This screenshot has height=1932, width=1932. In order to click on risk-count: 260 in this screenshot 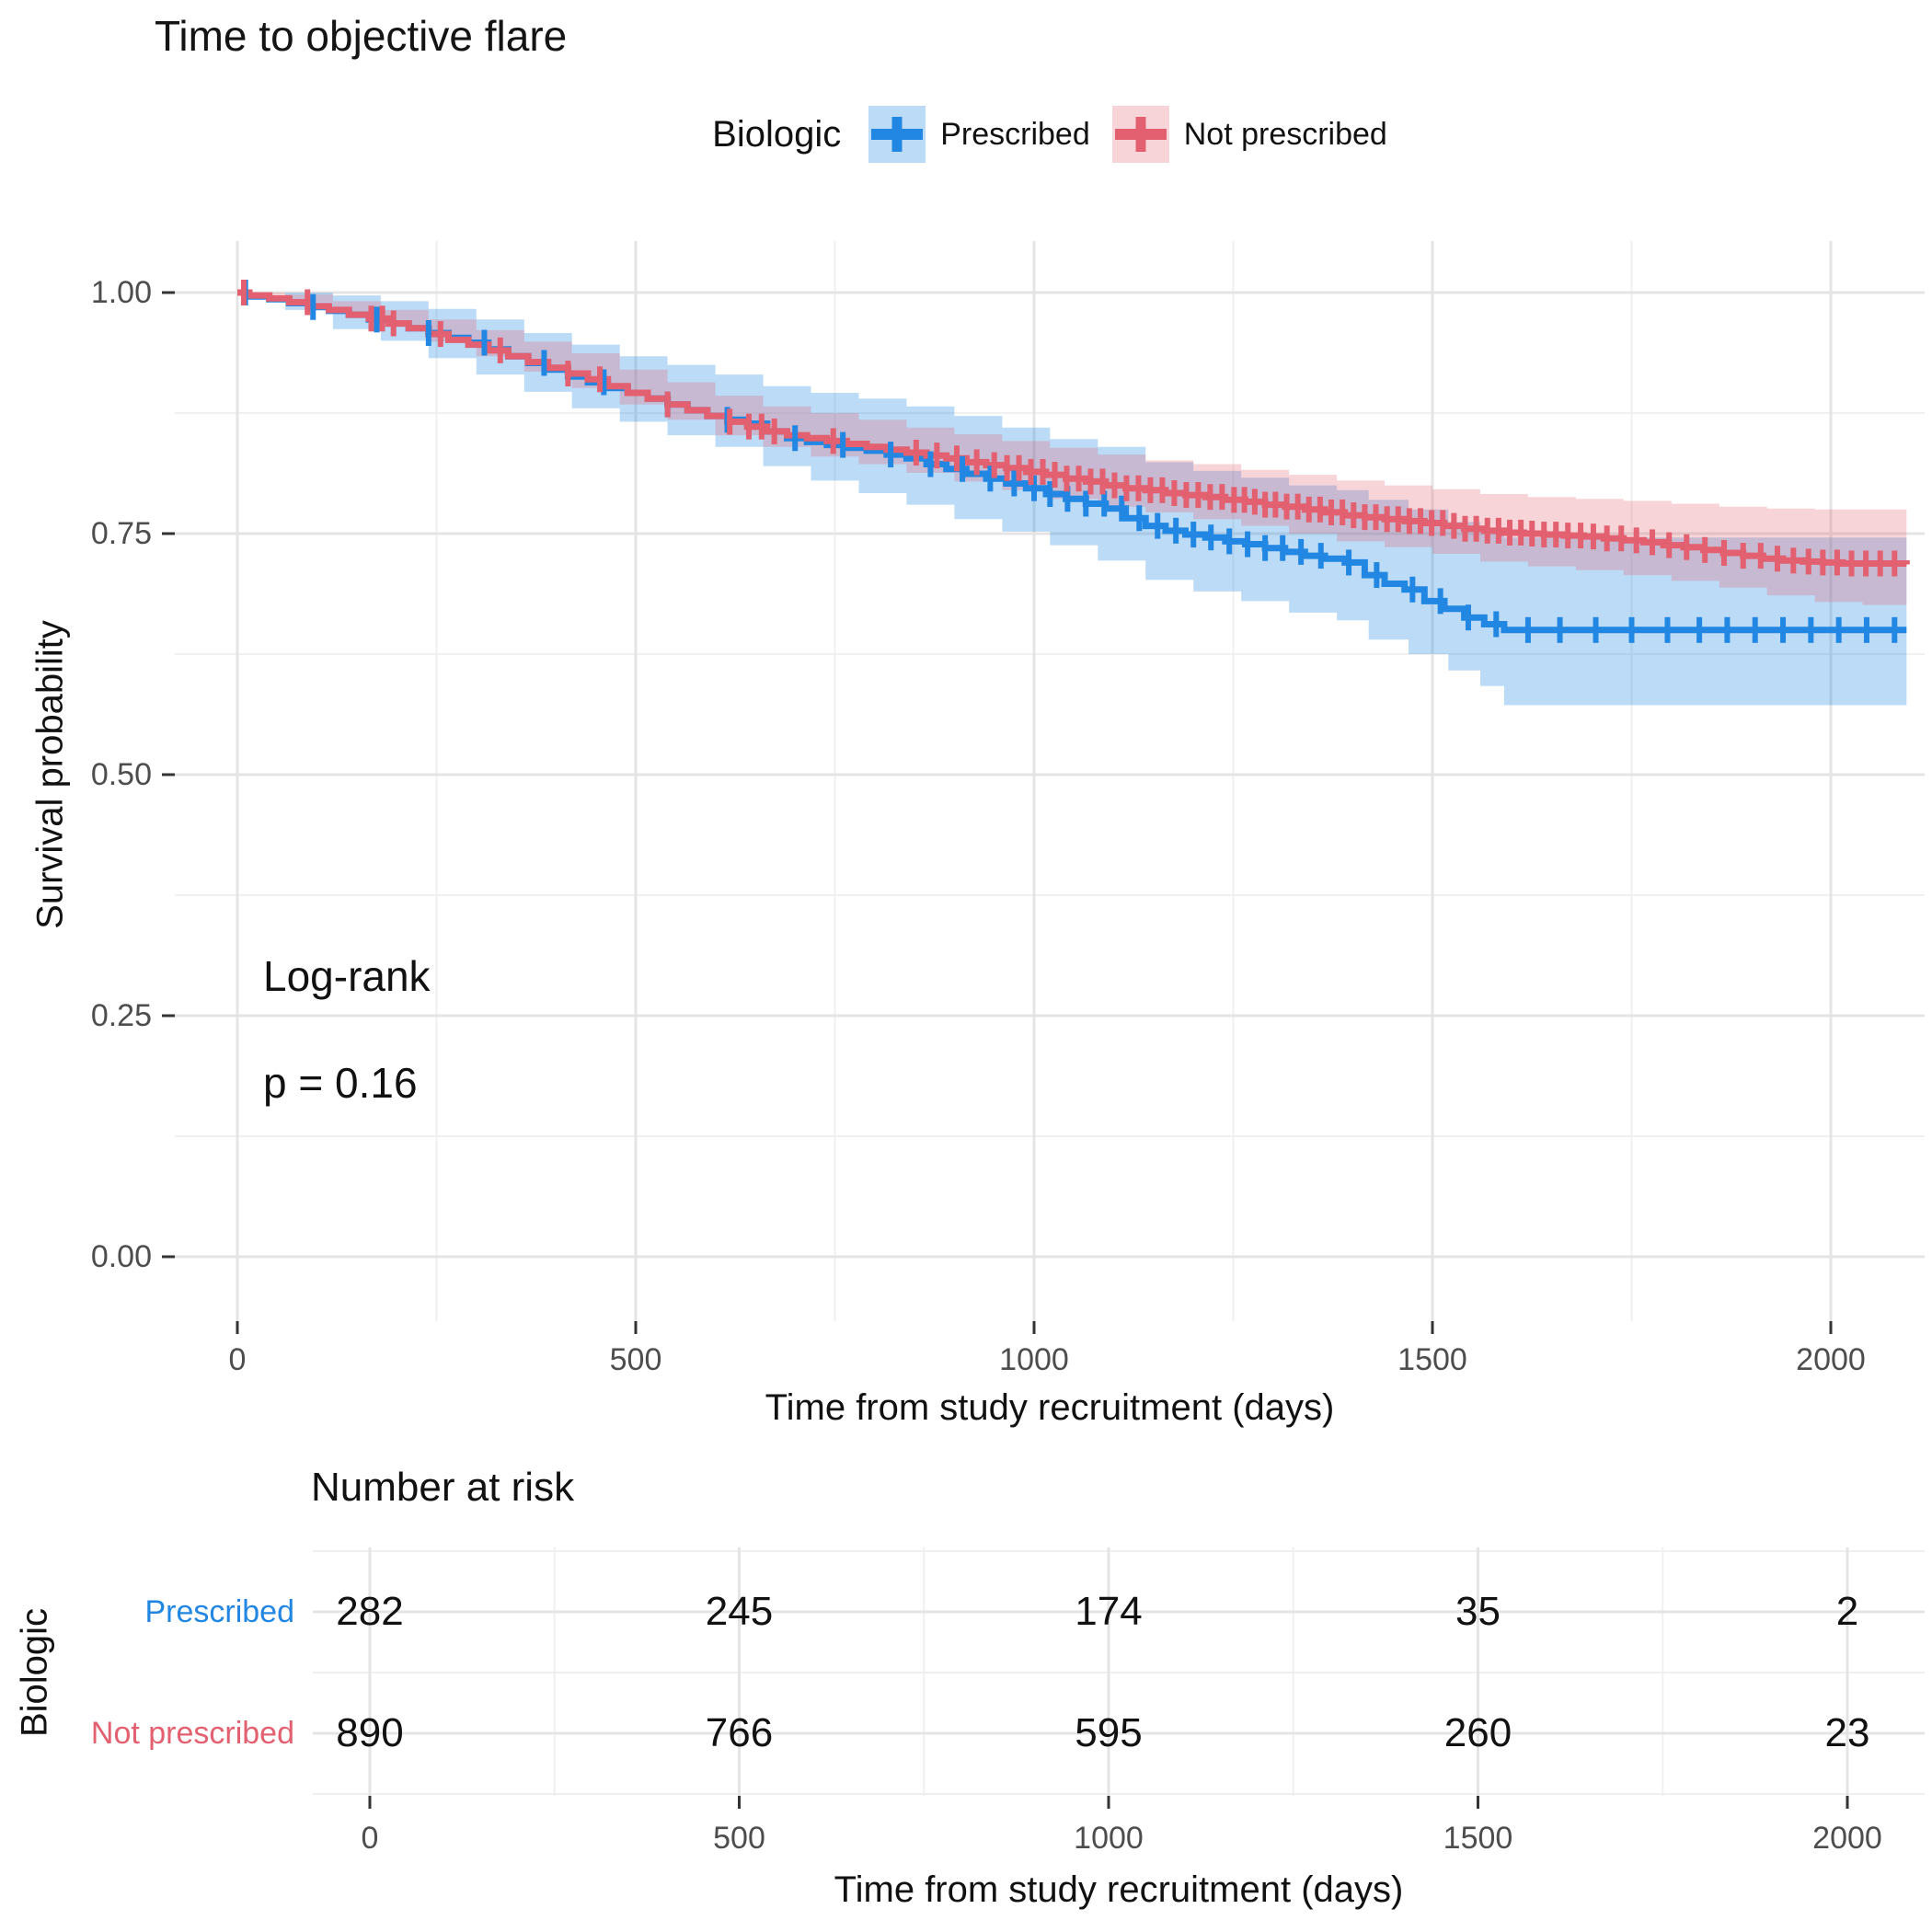, I will do `click(1477, 1732)`.